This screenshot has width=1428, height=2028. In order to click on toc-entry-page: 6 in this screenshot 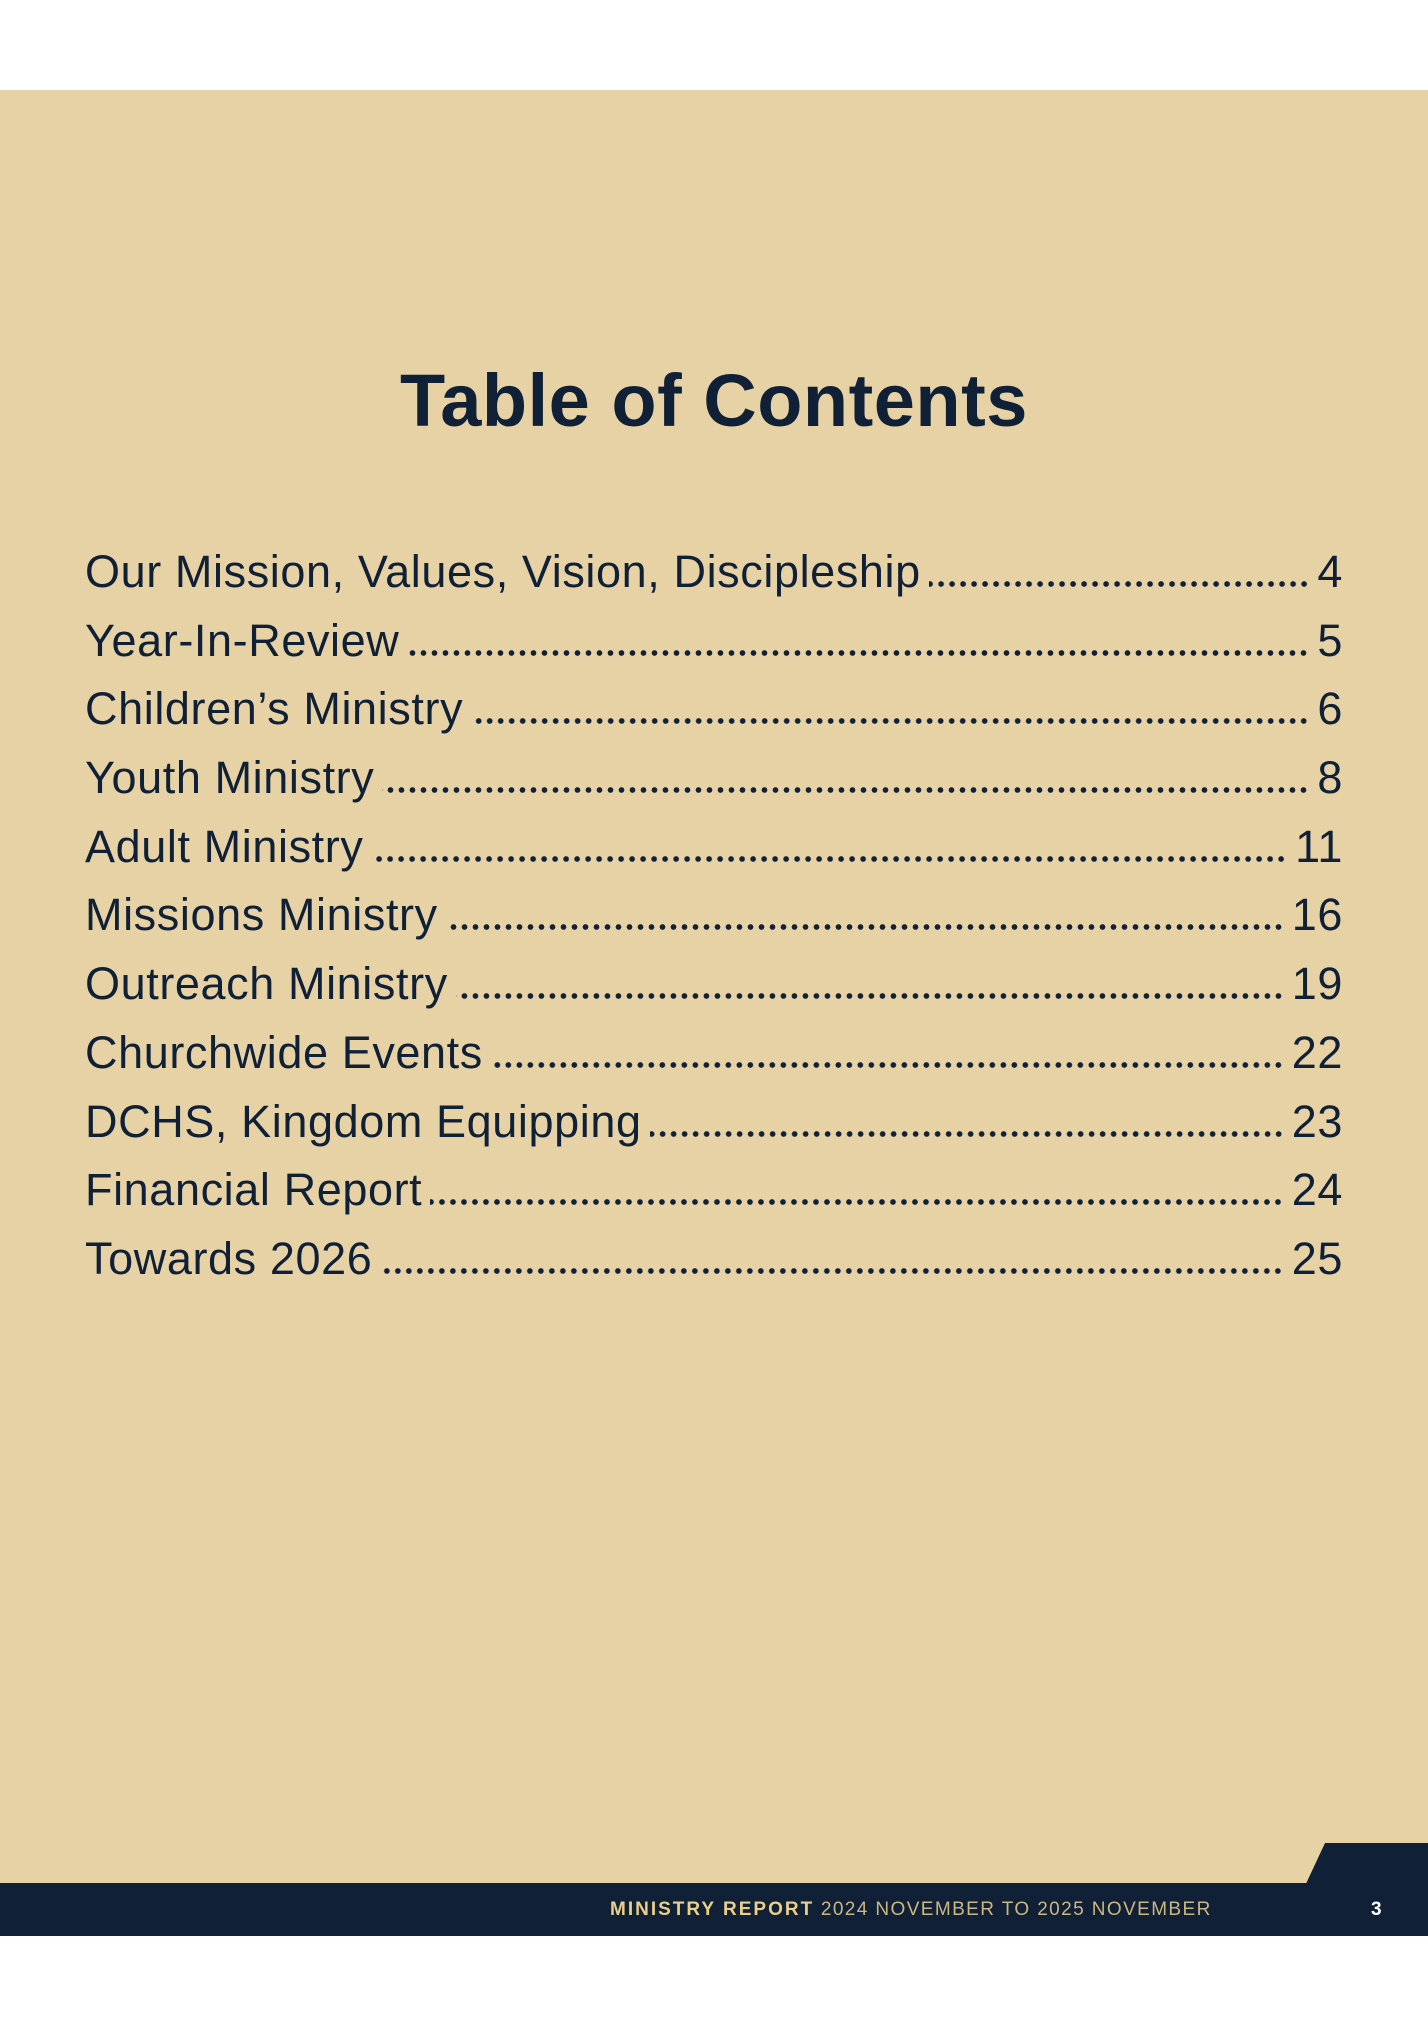, I will do `click(1330, 709)`.